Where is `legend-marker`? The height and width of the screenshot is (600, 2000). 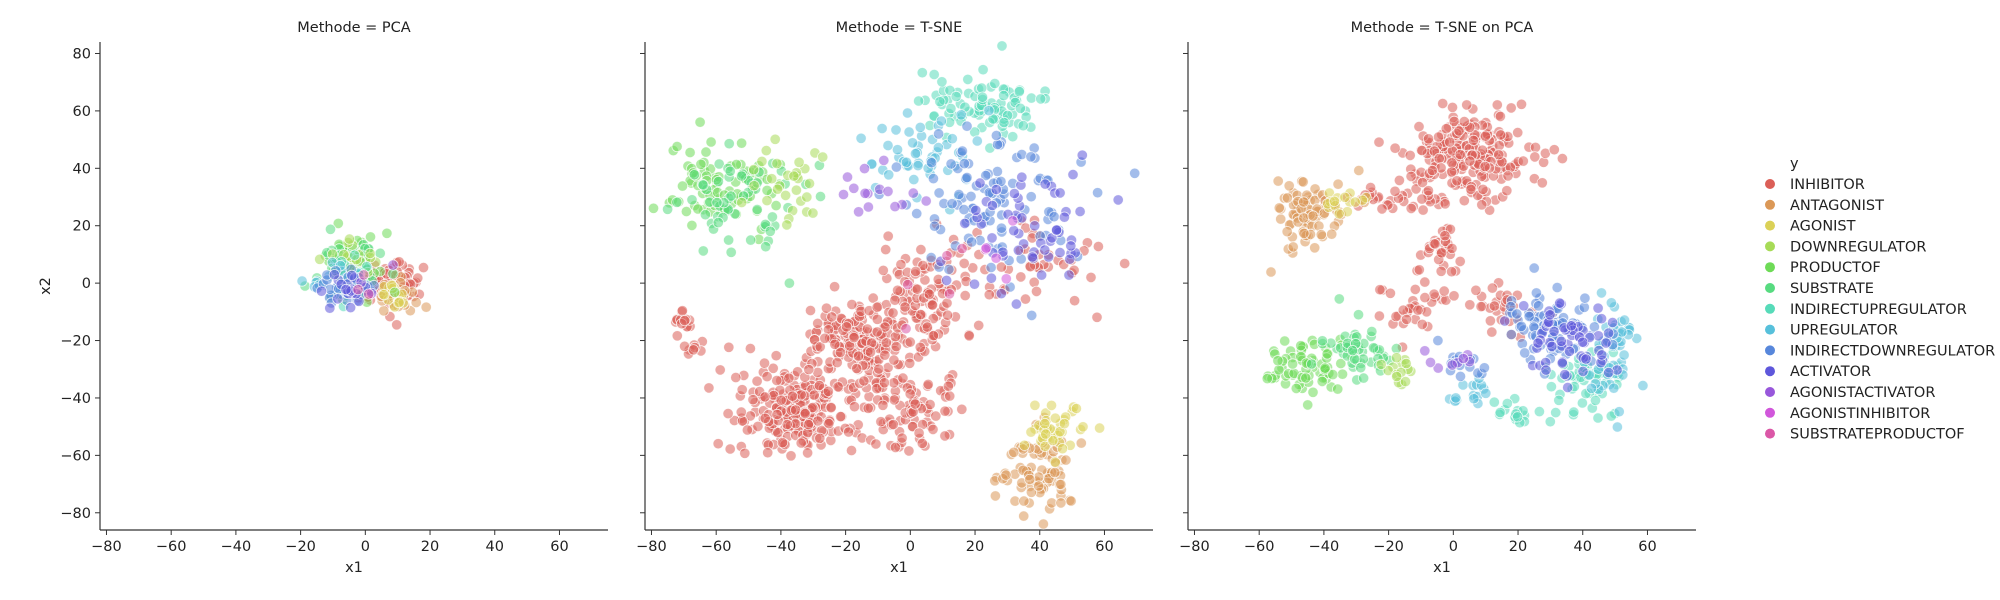
legend-marker is located at coordinates (1770, 225).